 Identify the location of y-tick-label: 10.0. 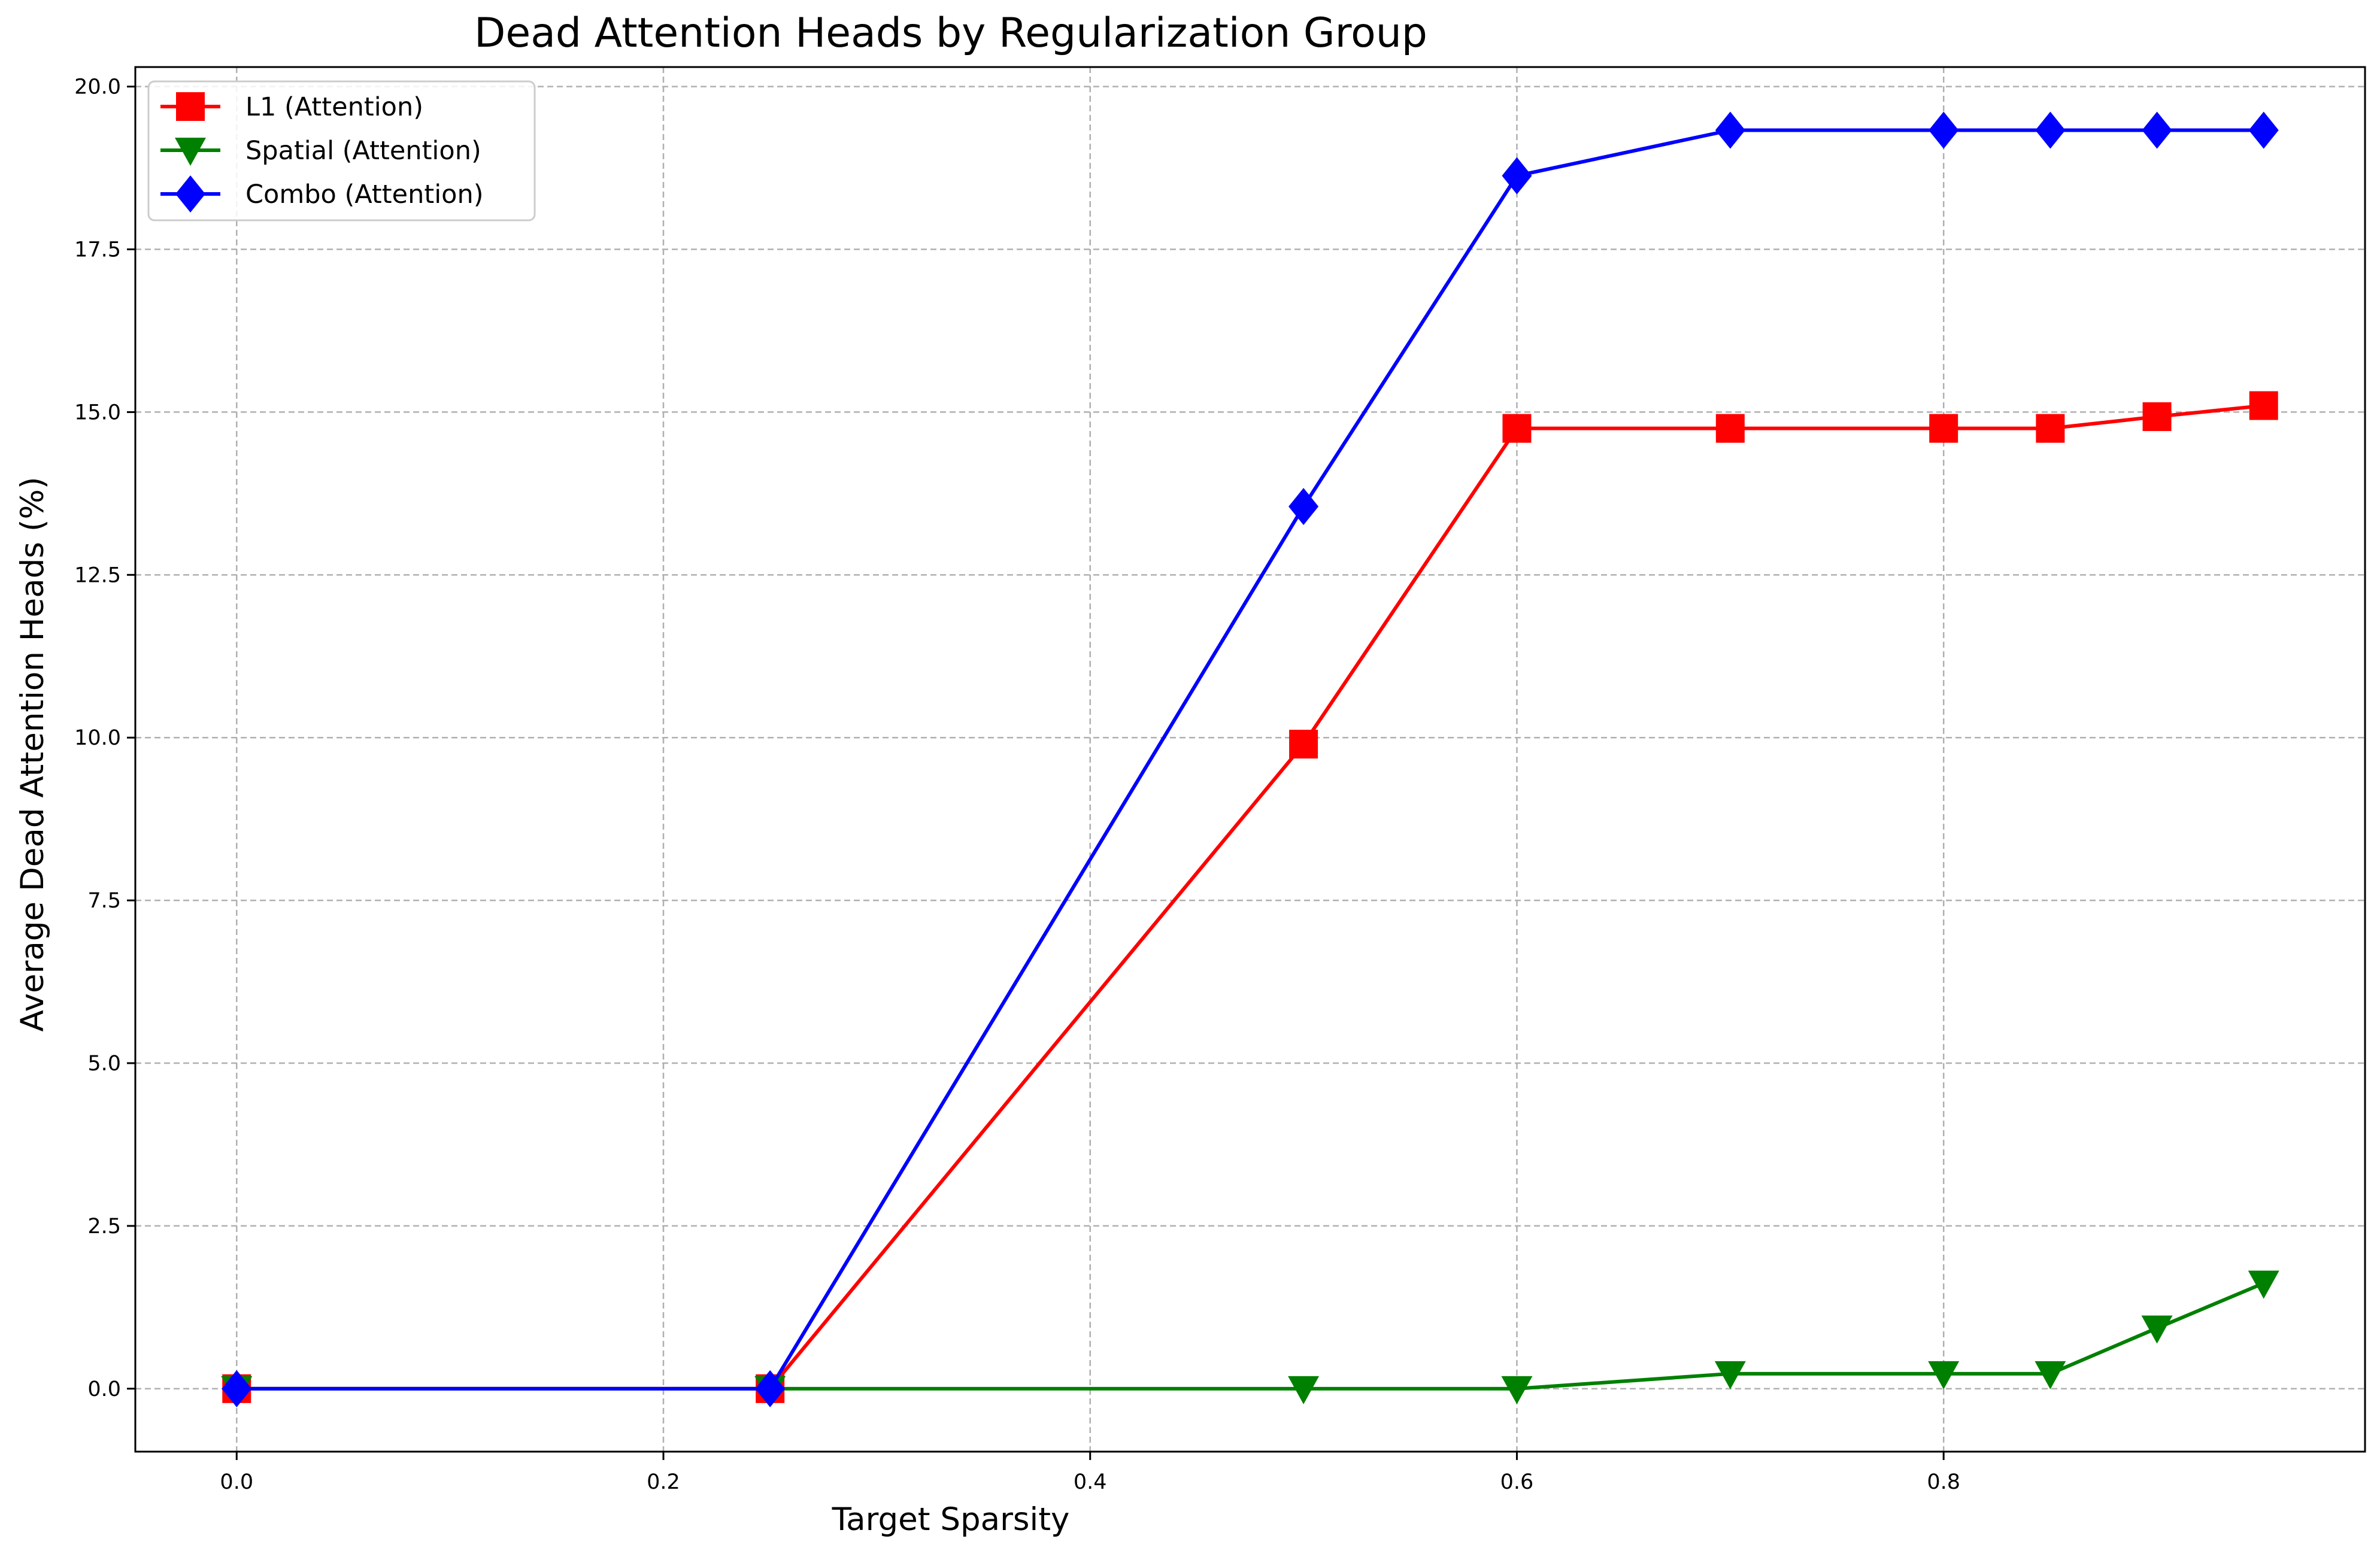
(97, 738).